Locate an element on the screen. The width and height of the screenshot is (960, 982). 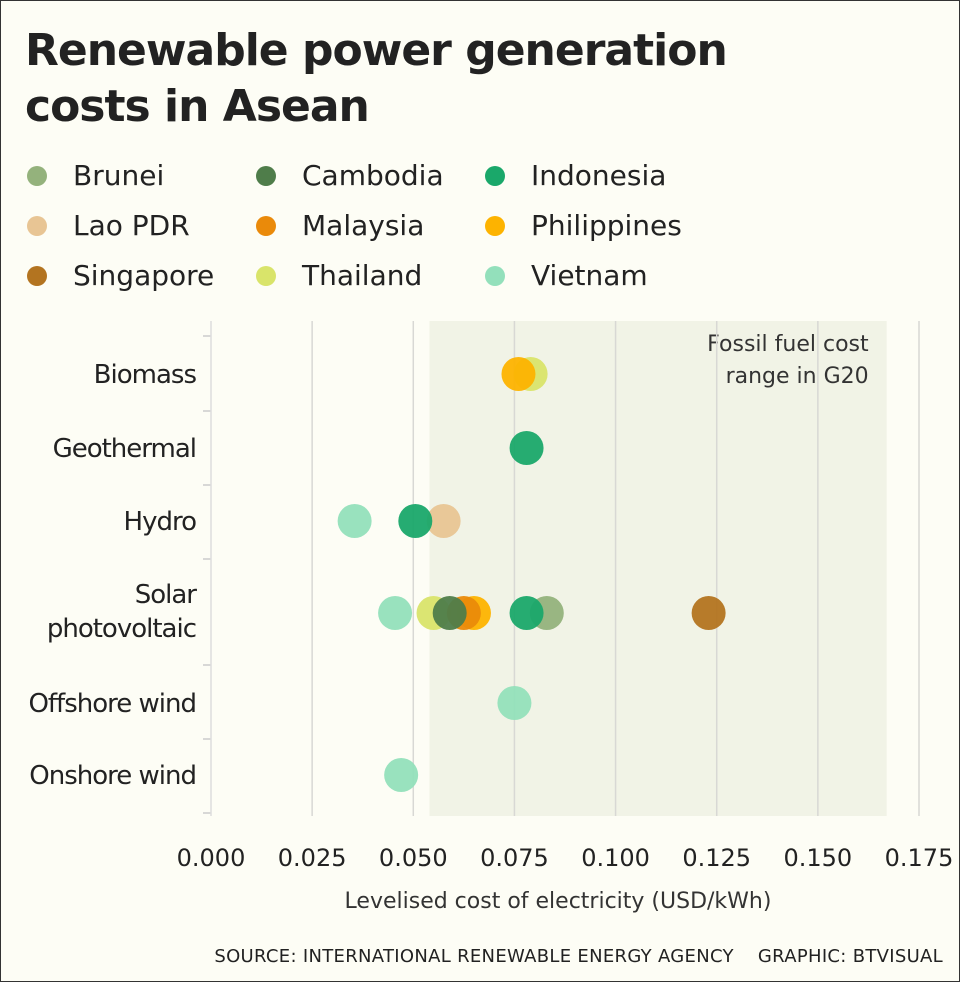
category-label: Hydro is located at coordinates (160, 522).